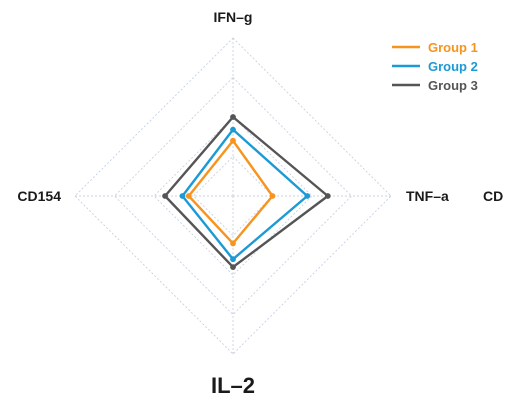 The width and height of the screenshot is (508, 400). I want to click on series-point-group-2-cd154, so click(182, 196).